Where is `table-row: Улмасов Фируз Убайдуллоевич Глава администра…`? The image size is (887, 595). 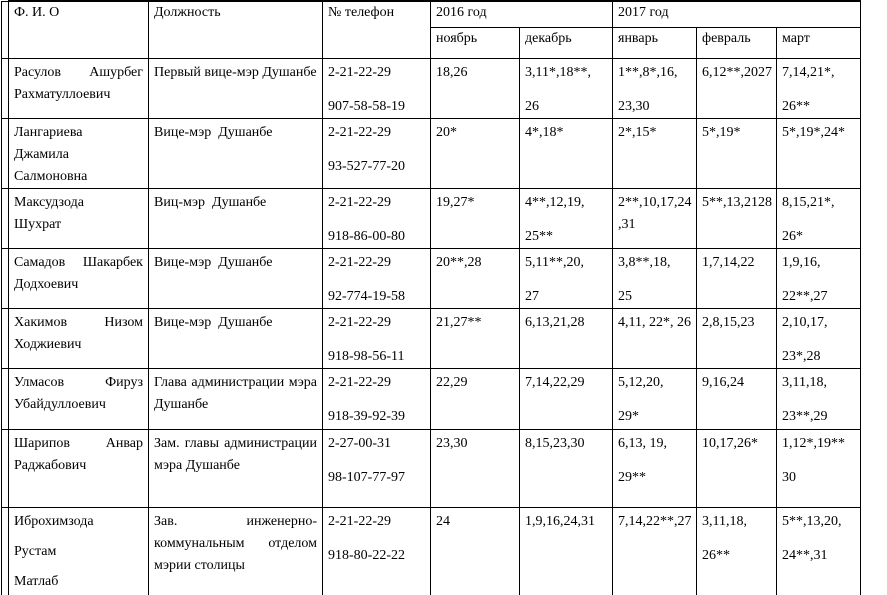
table-row: Улмасов Фируз Убайдуллоевич Глава администра… is located at coordinates (431, 398).